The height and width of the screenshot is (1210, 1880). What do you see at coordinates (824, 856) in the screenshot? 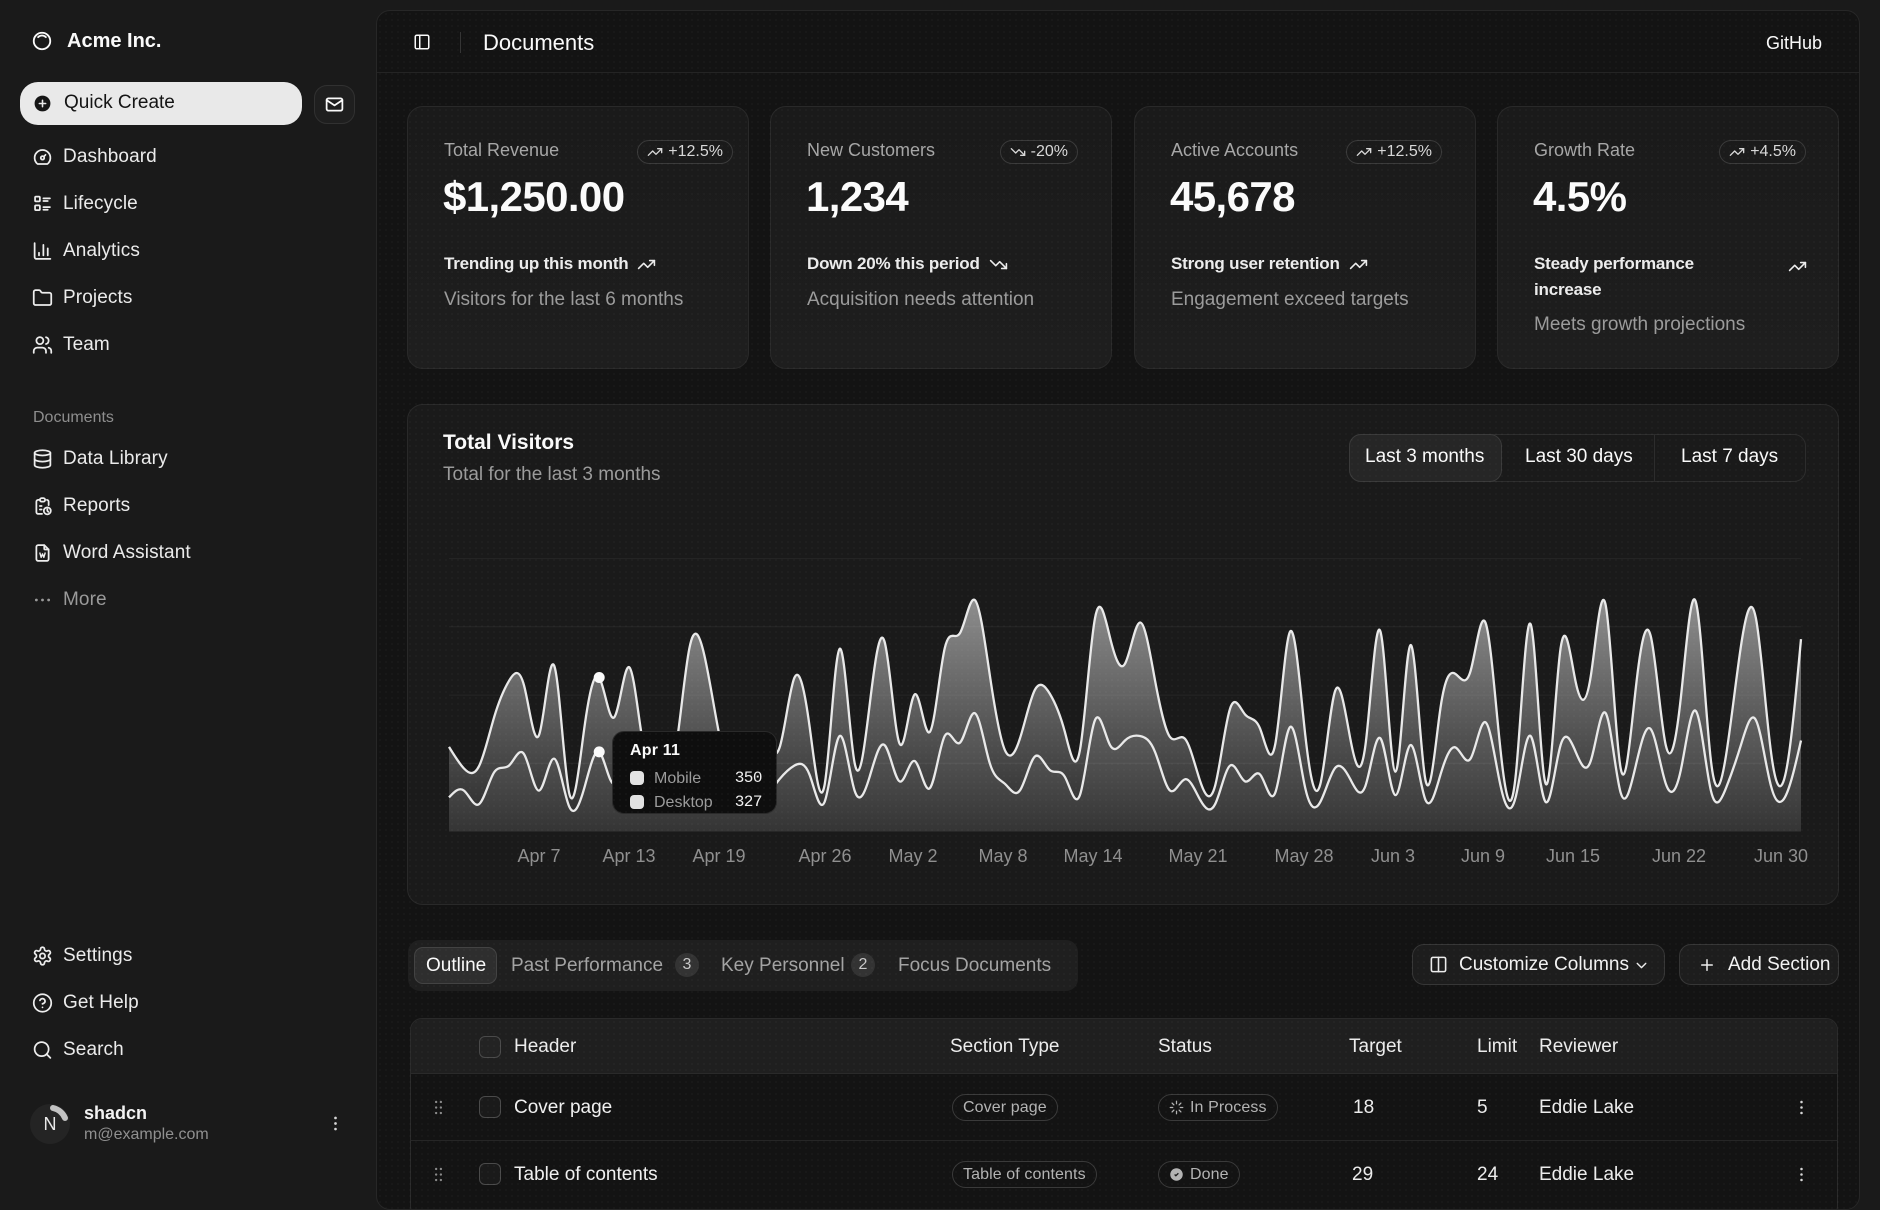
I see `svg-text: Apr 26` at bounding box center [824, 856].